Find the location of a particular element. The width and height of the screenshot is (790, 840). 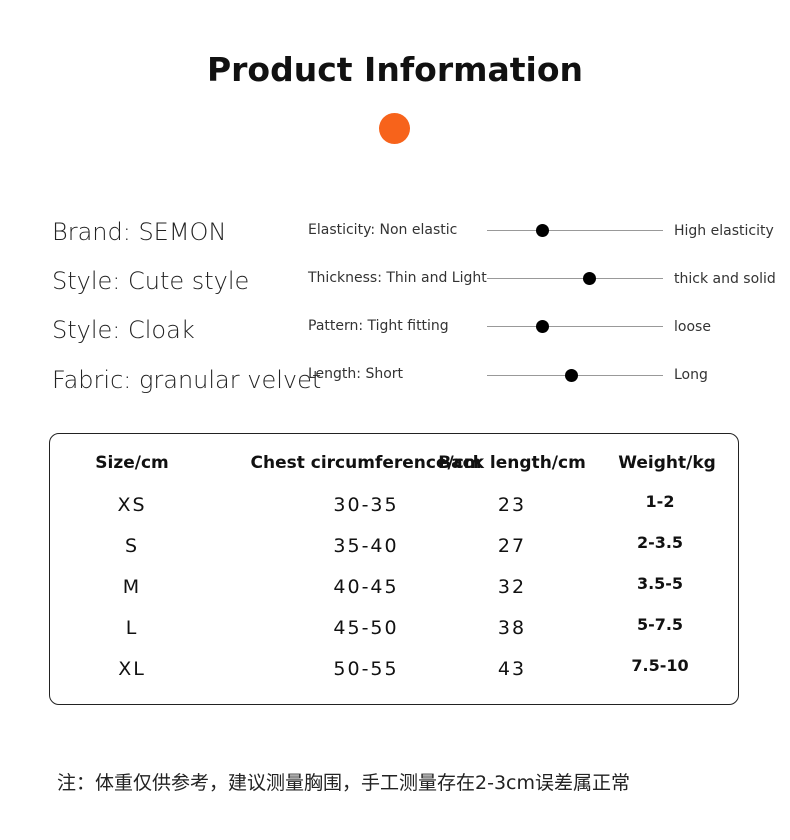

table-cell: 38 is located at coordinates (512, 628).